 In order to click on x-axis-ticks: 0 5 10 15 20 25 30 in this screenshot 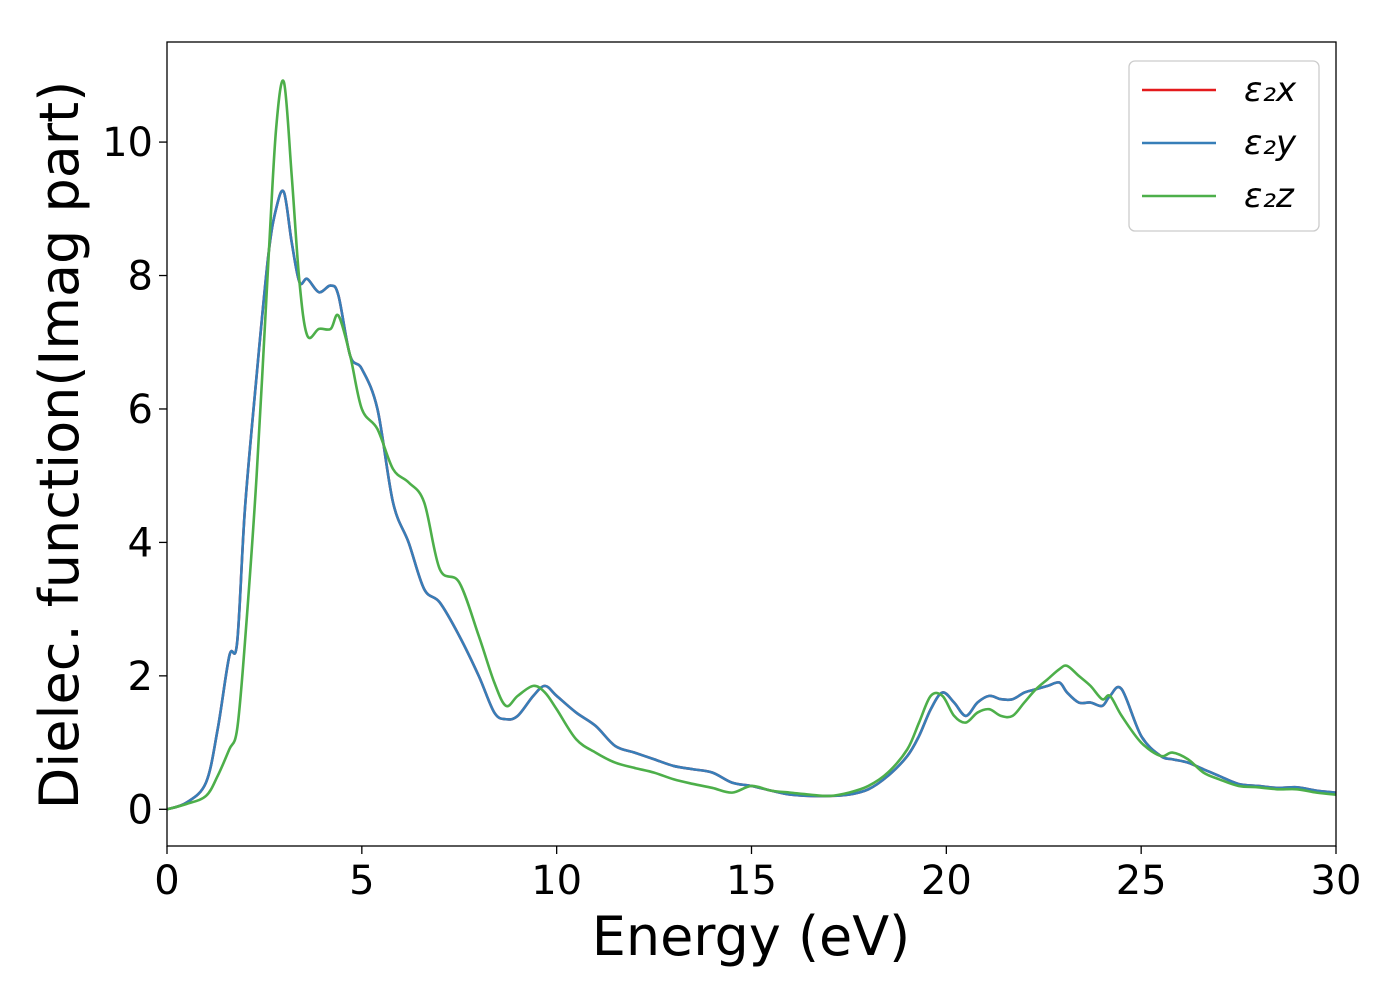, I will do `click(757, 875)`.